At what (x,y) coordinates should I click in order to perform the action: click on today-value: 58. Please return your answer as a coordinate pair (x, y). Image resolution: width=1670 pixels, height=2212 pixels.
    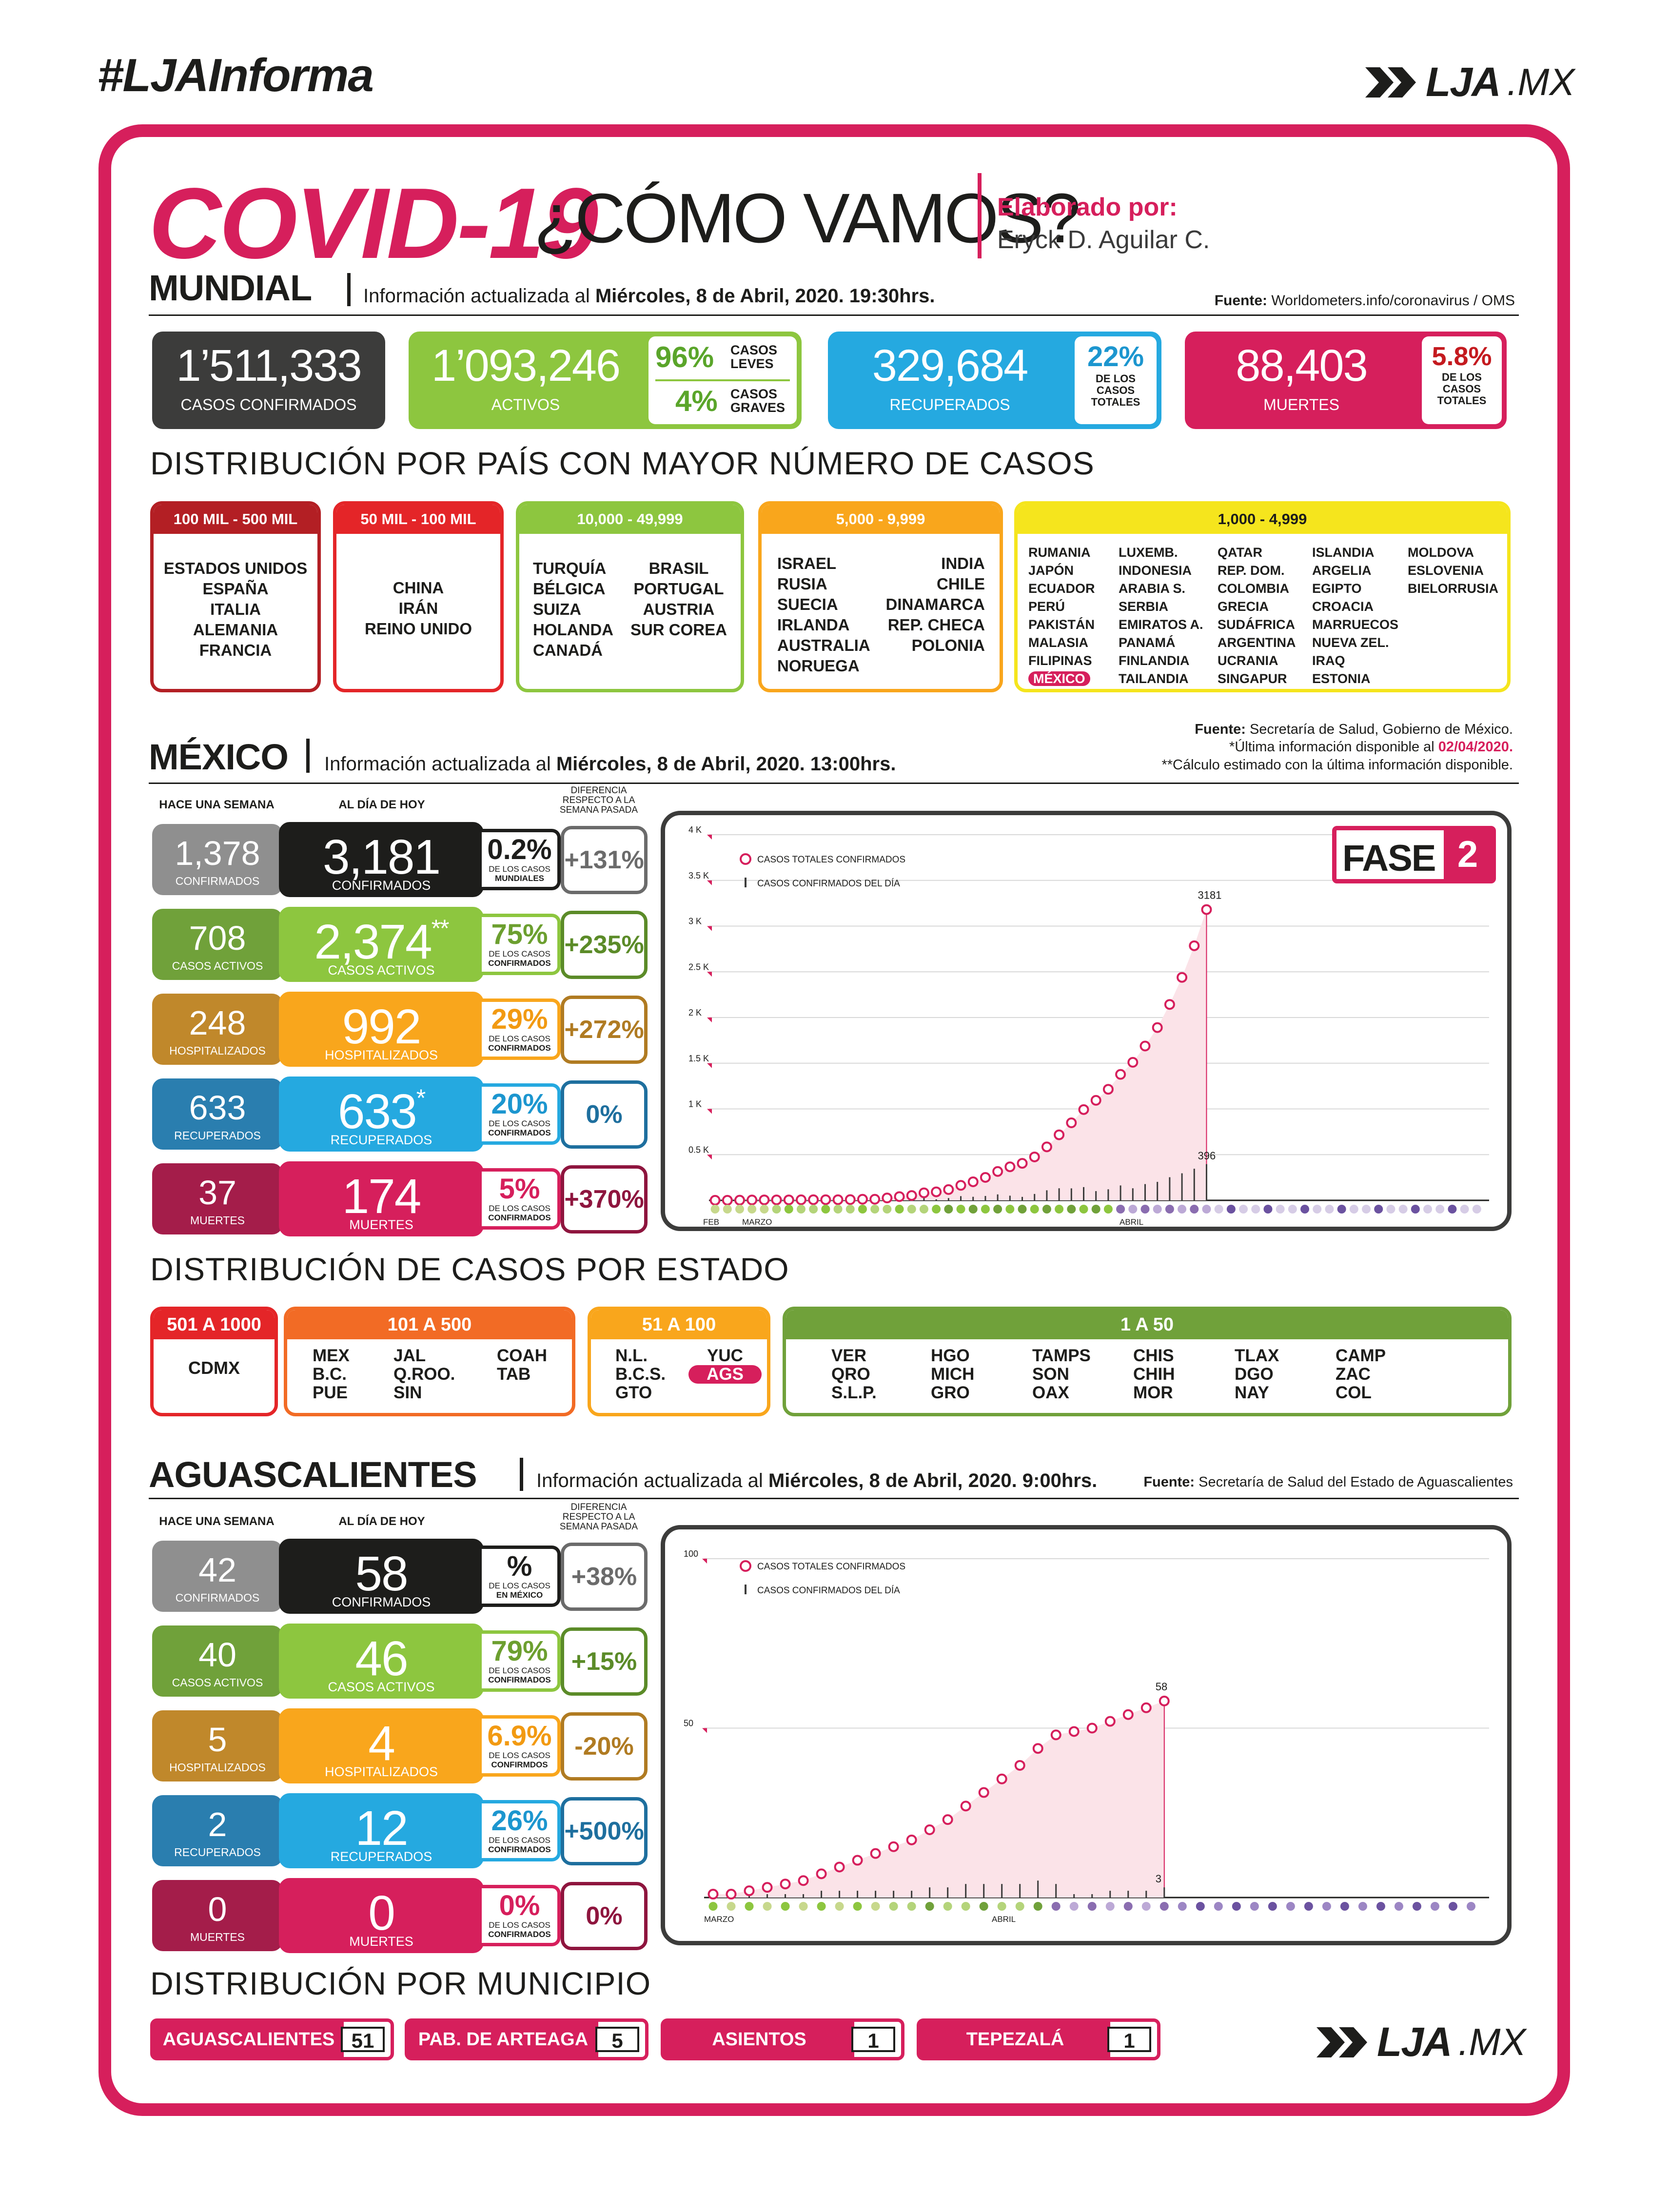
    Looking at the image, I should click on (381, 1574).